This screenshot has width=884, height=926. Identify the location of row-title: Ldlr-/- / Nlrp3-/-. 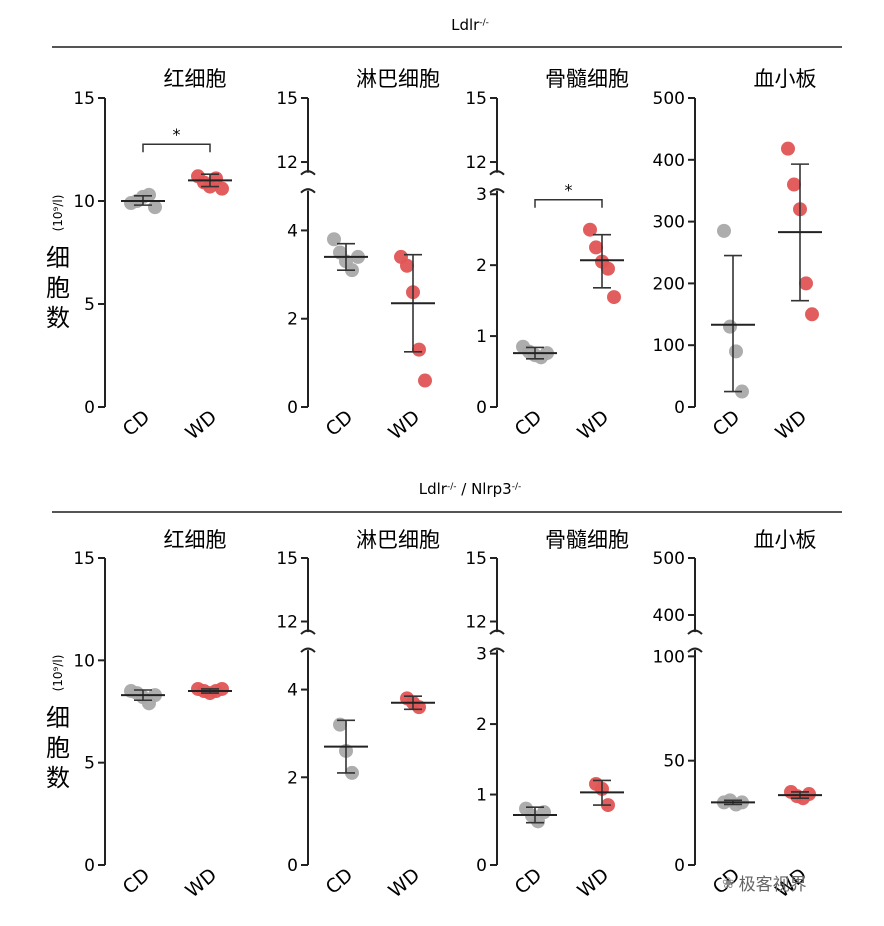
(470, 489).